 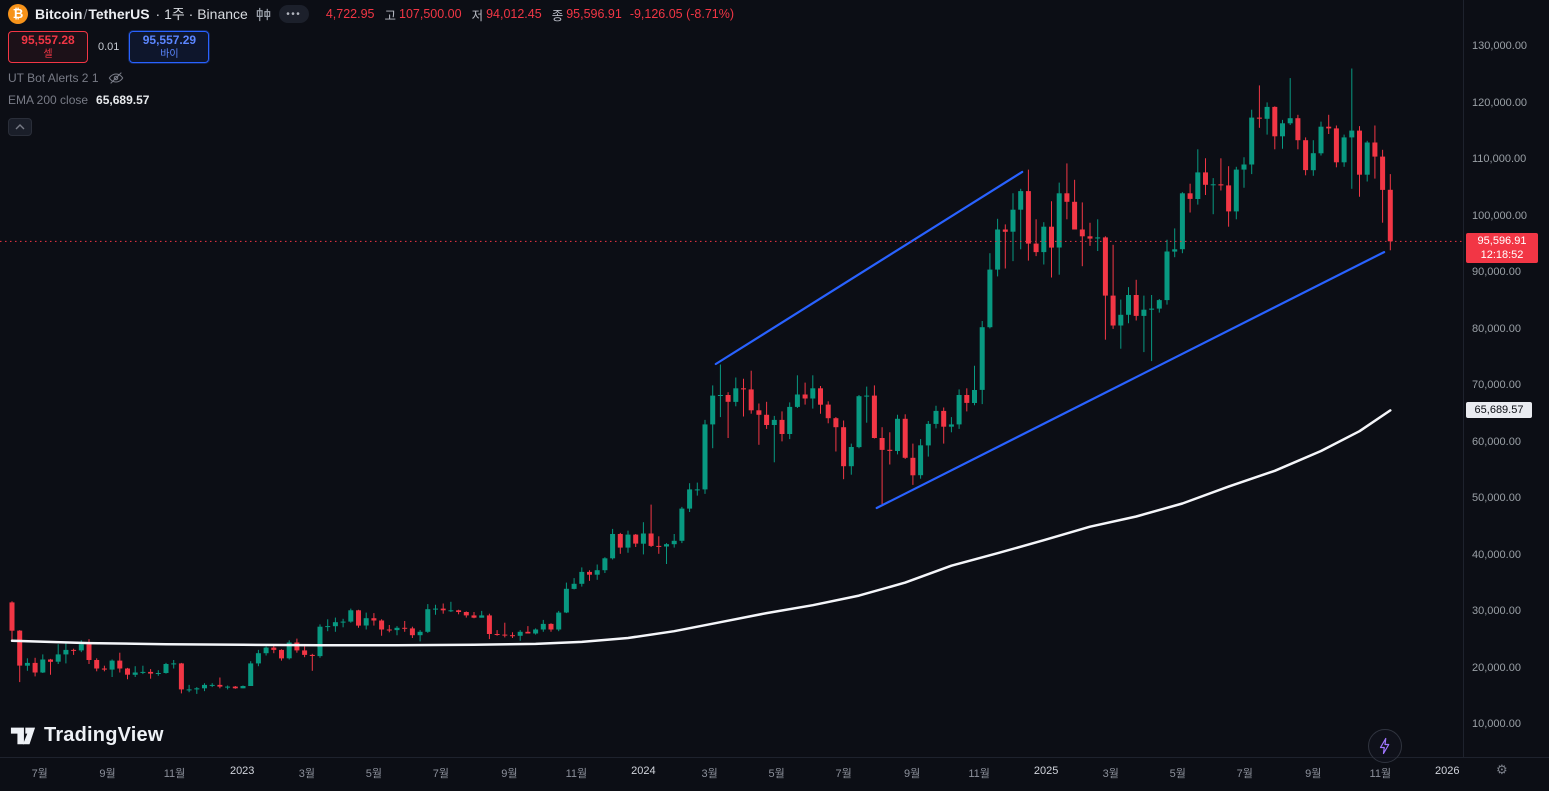 What do you see at coordinates (1496, 385) in the screenshot?
I see `price-axis-label: 70,000.00` at bounding box center [1496, 385].